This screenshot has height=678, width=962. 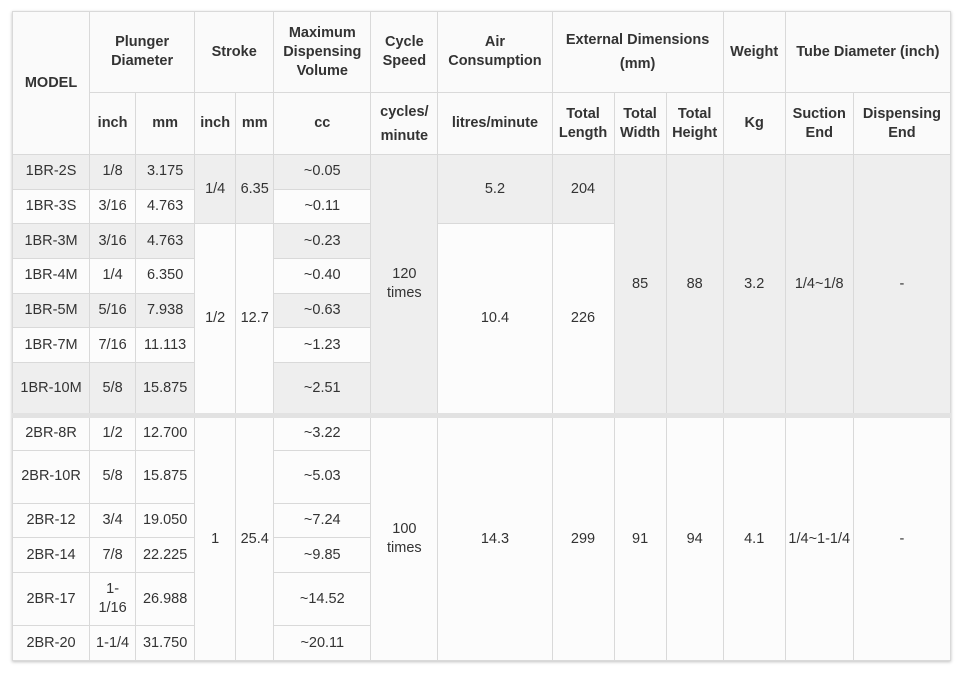 What do you see at coordinates (322, 599) in the screenshot?
I see `volume-cell: ~14.52` at bounding box center [322, 599].